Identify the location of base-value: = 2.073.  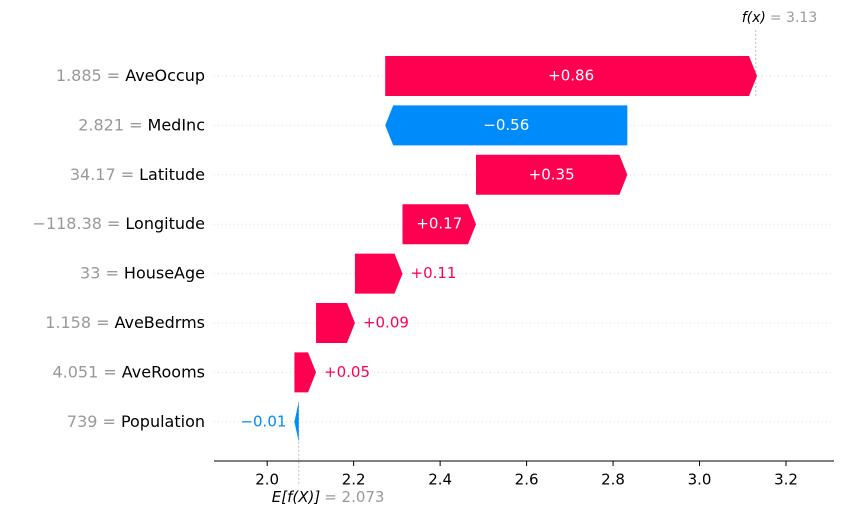
(354, 497).